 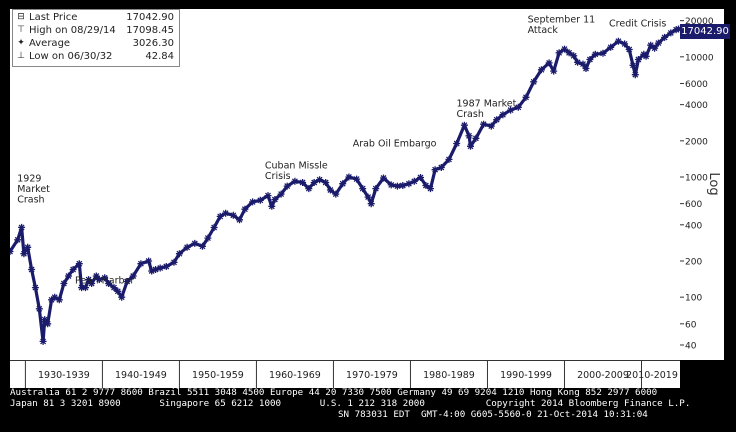 What do you see at coordinates (696, 106) in the screenshot?
I see `y-tick-label: 4000` at bounding box center [696, 106].